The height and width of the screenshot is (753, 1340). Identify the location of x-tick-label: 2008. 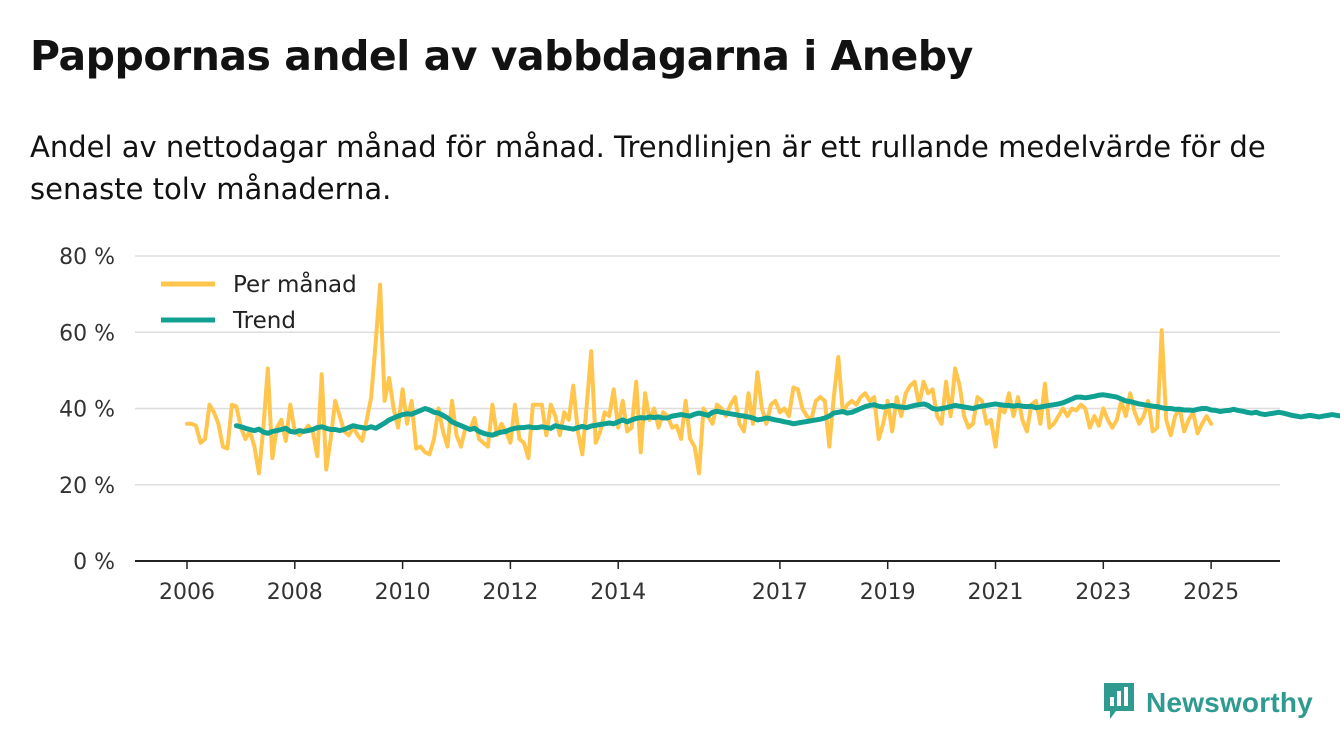
(295, 592).